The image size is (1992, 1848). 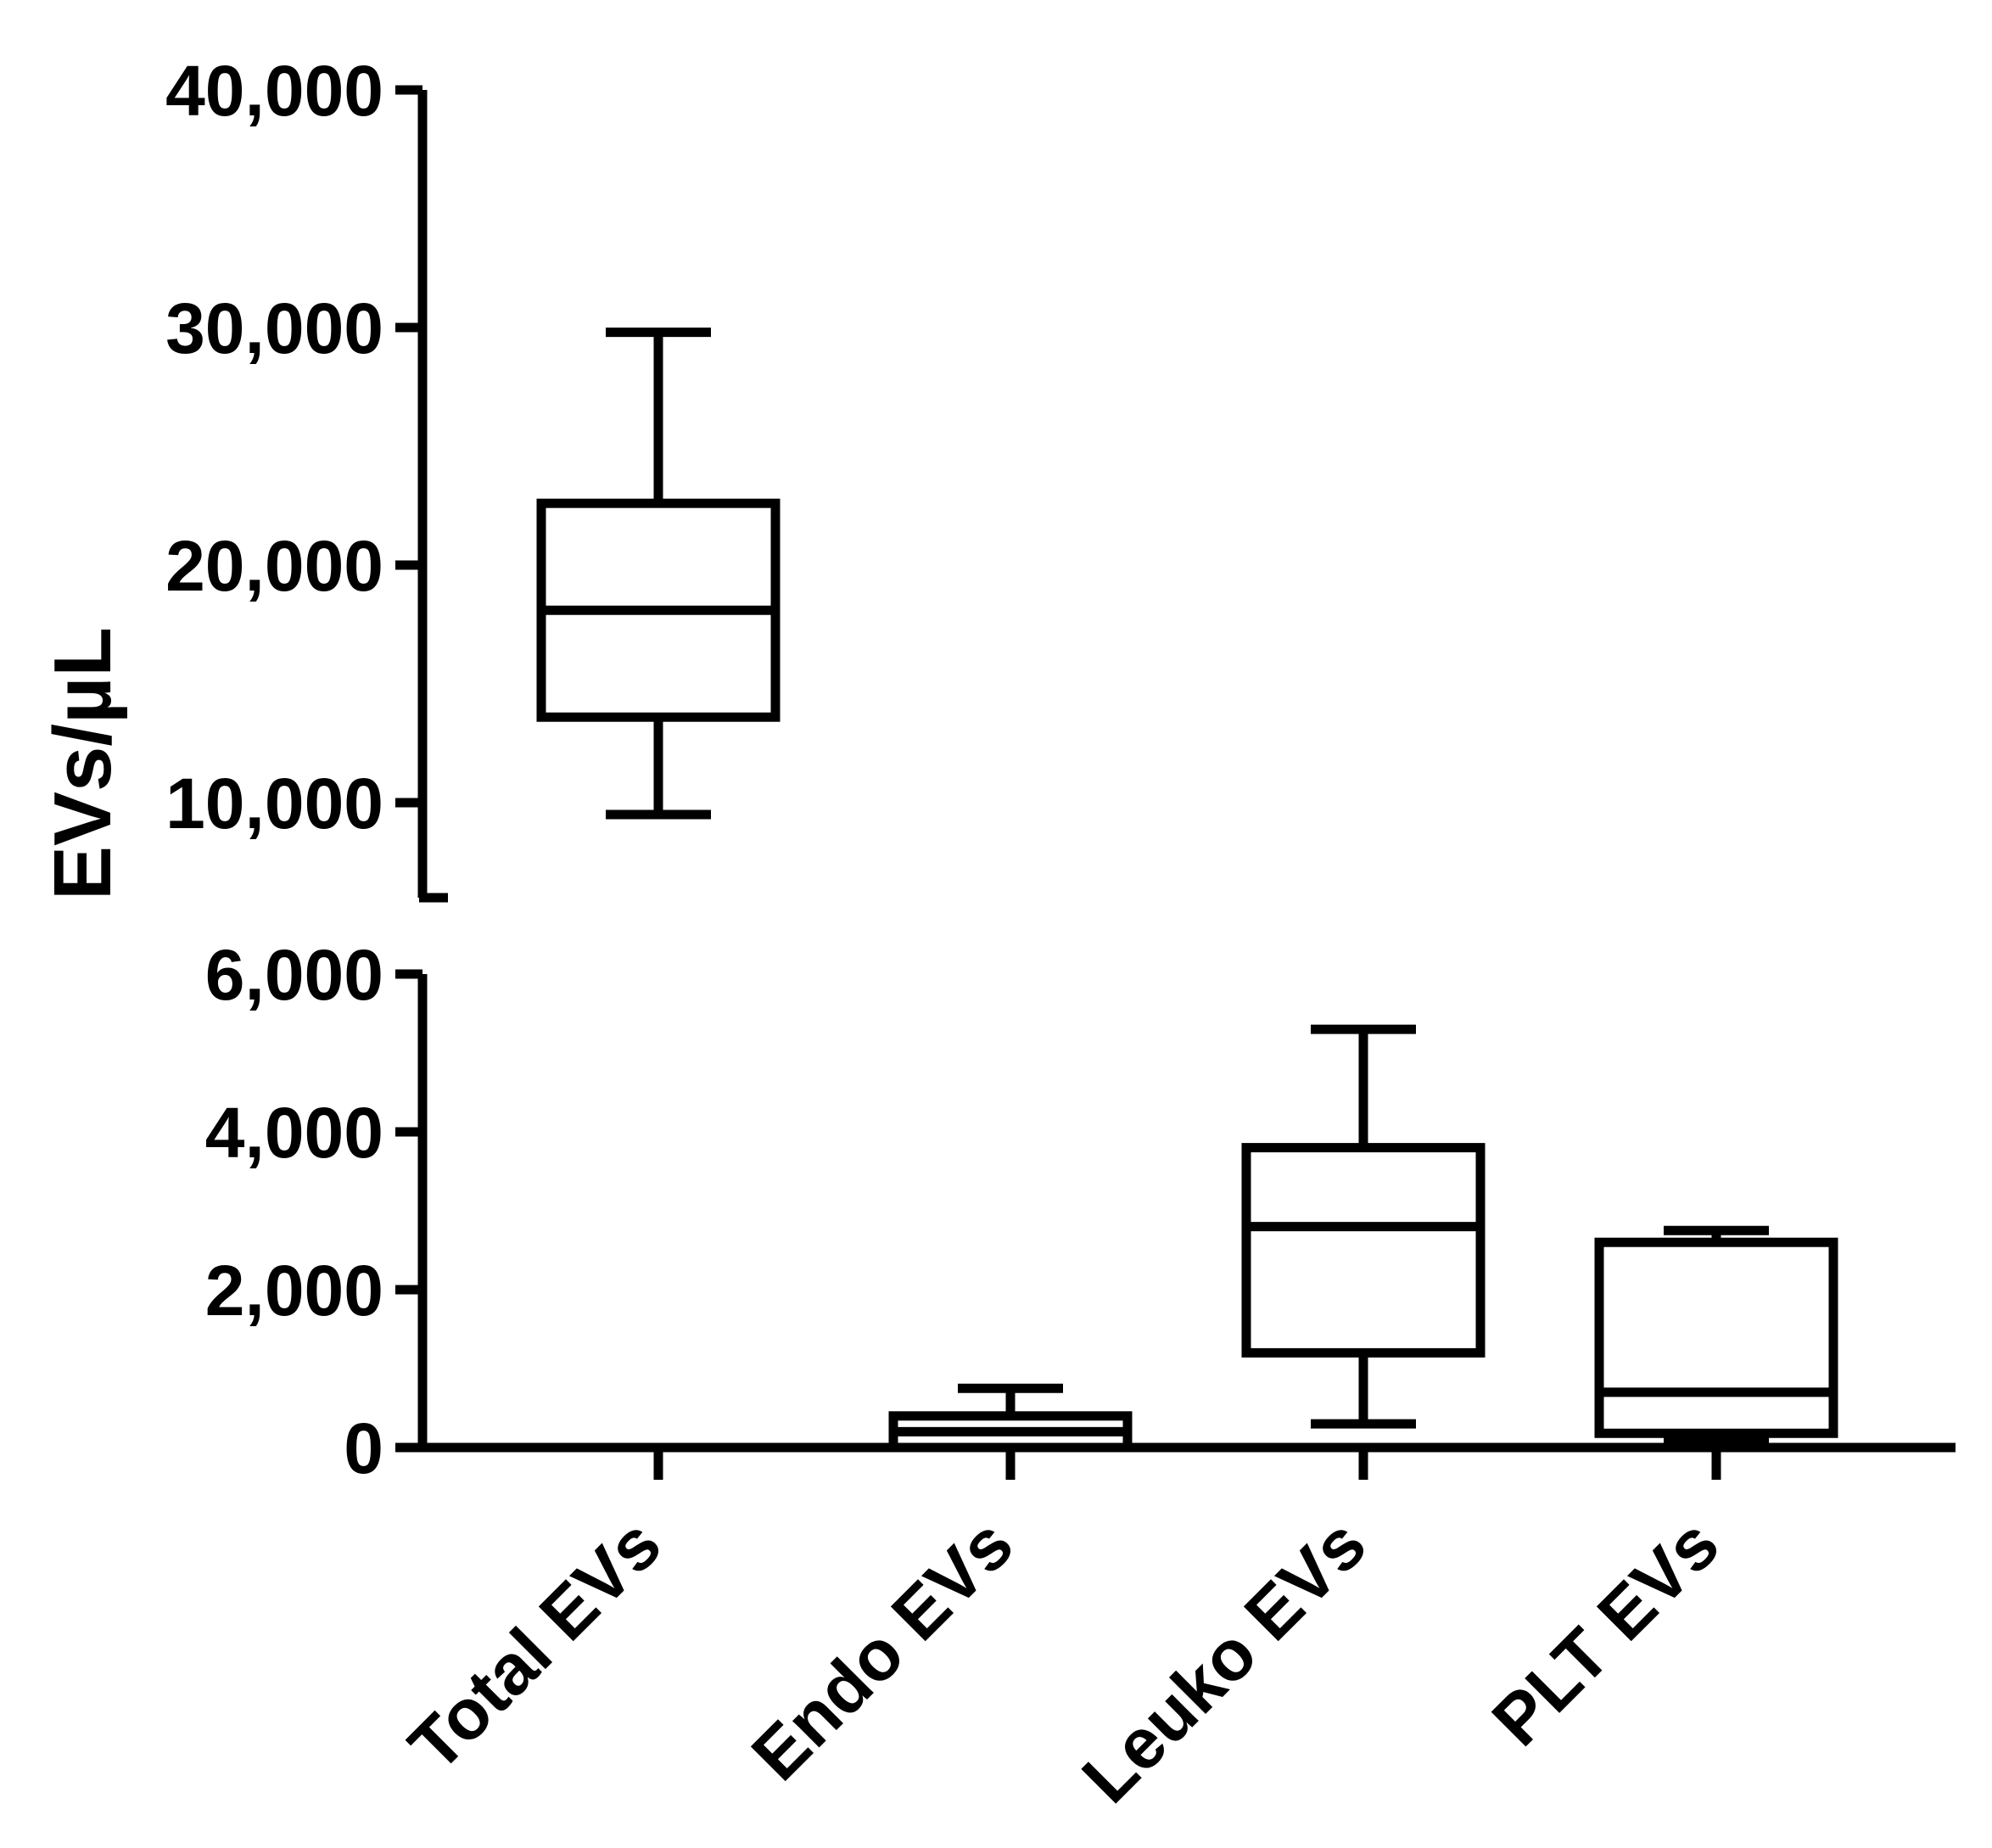 What do you see at coordinates (274, 328) in the screenshot?
I see `y-tick-label: 30,000` at bounding box center [274, 328].